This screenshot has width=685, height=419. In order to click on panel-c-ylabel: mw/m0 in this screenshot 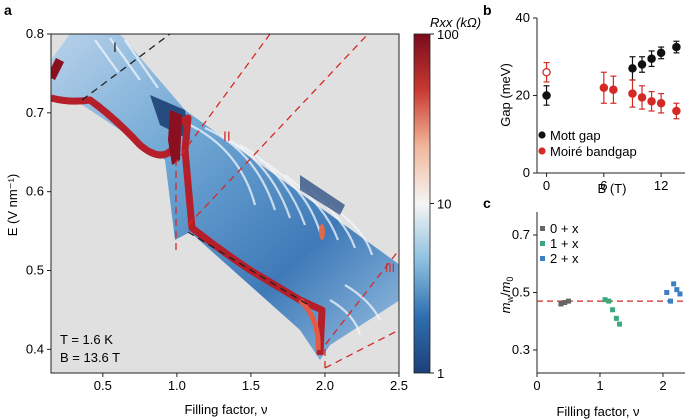, I will do `click(506, 295)`.